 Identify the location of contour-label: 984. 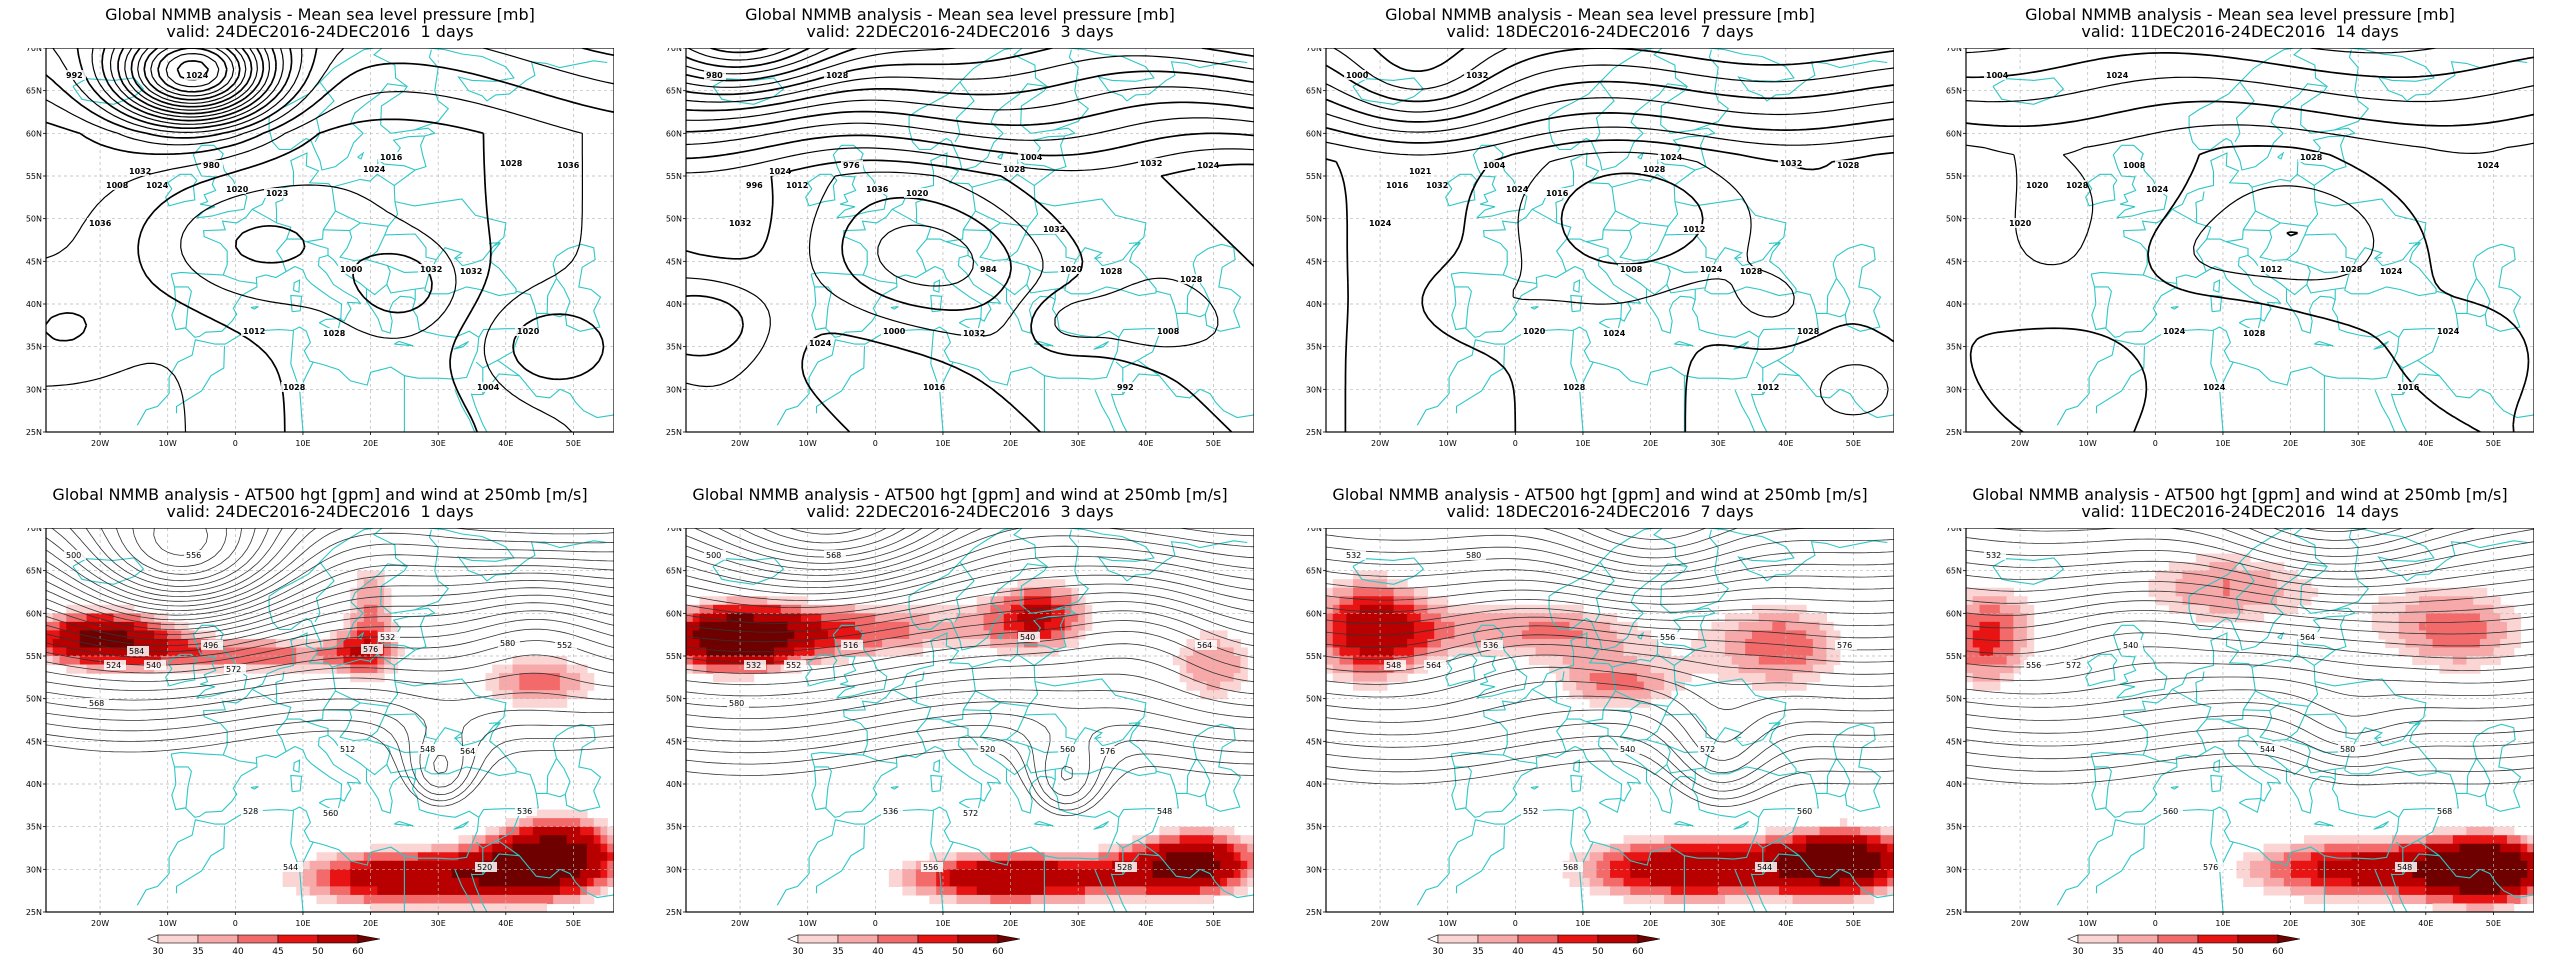
(988, 269).